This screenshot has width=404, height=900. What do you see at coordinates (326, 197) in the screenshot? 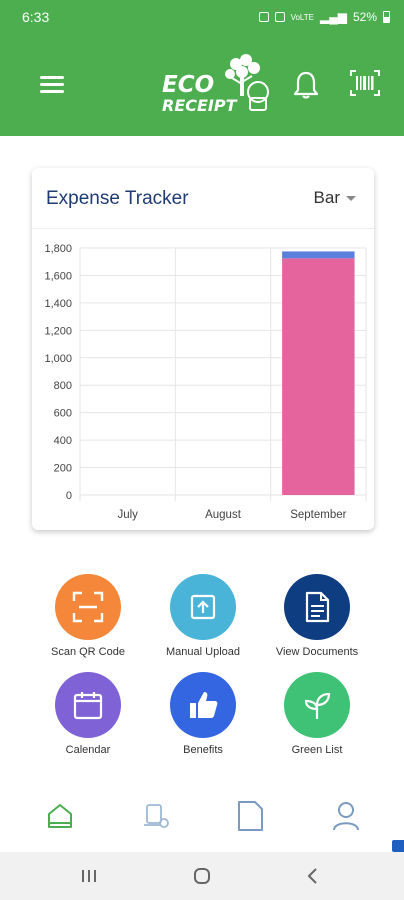
I see `chart-type-value: Bar` at bounding box center [326, 197].